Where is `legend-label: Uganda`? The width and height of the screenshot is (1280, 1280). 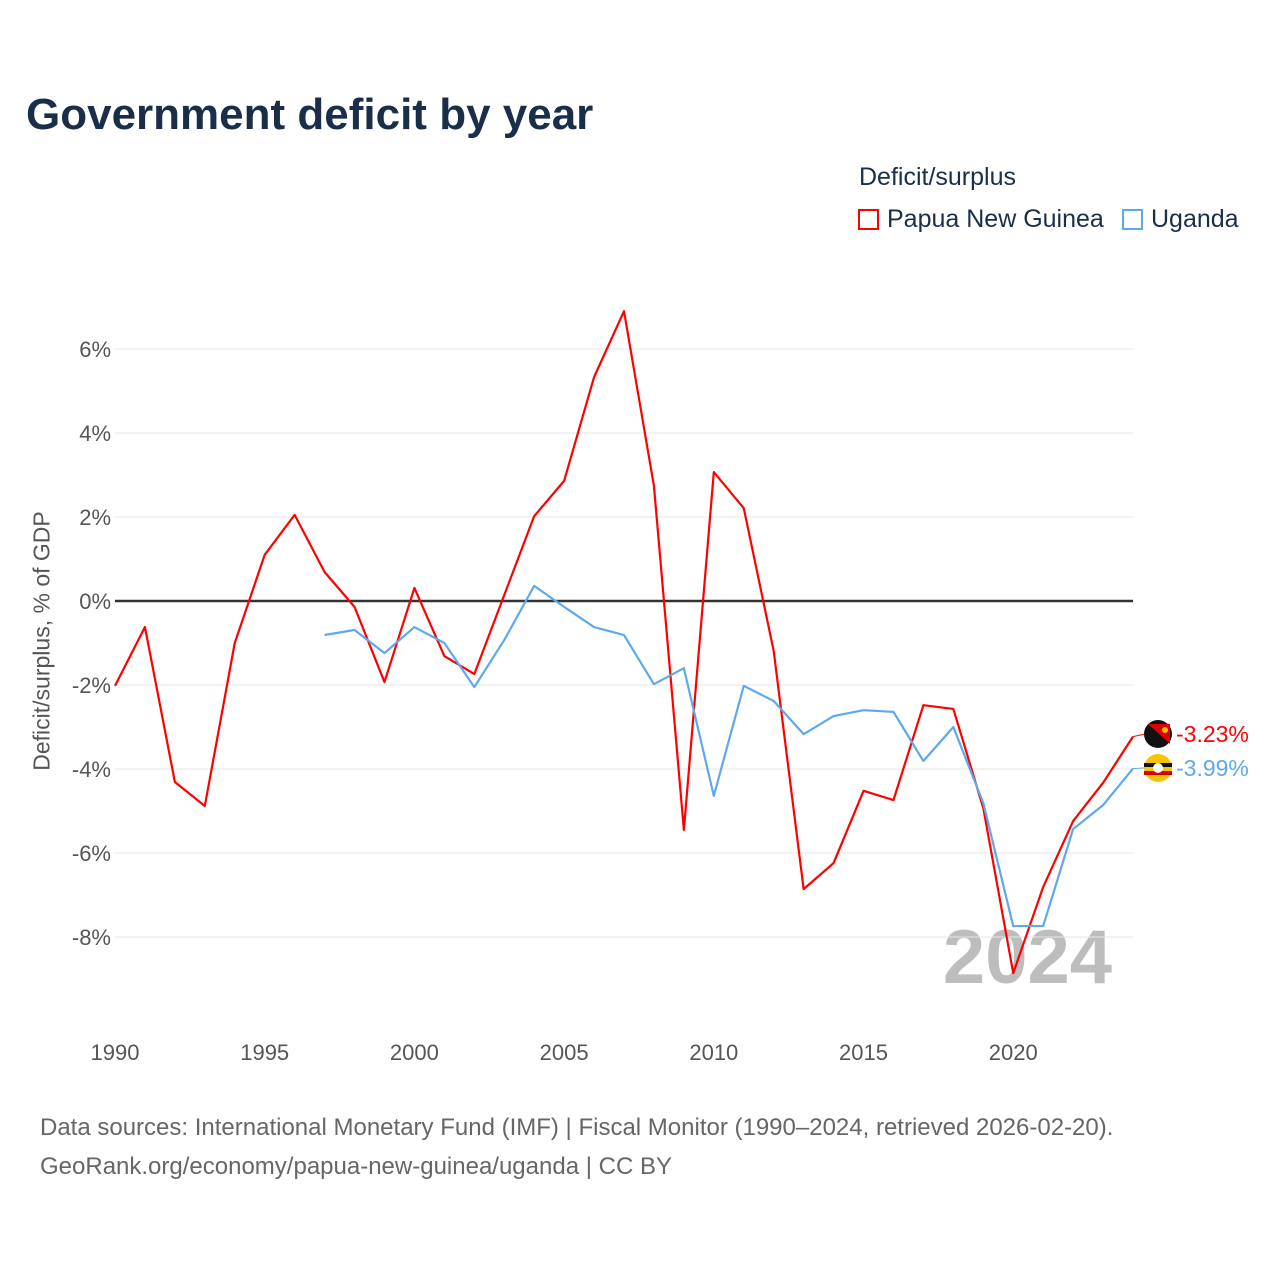 legend-label: Uganda is located at coordinates (1195, 219).